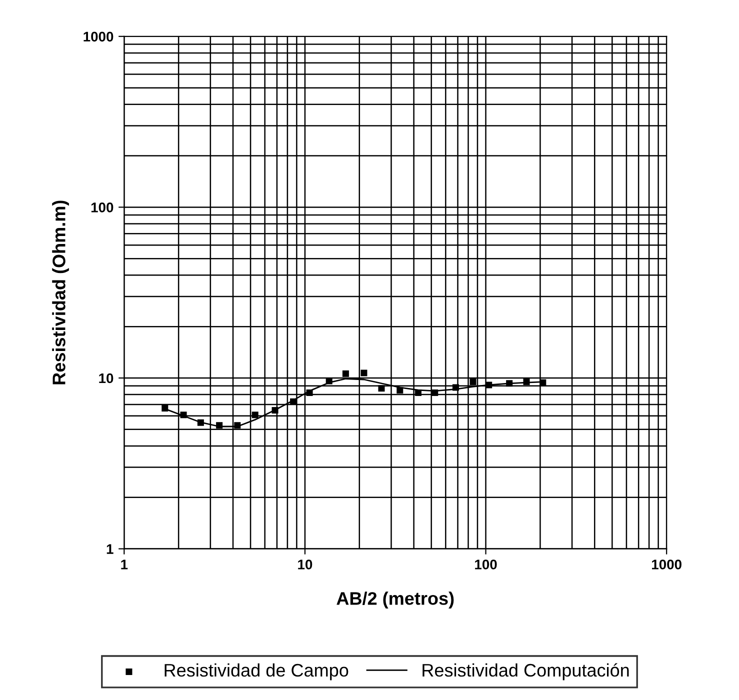 The height and width of the screenshot is (700, 739). I want to click on x-axis-title: AB/2 (metros), so click(395, 600).